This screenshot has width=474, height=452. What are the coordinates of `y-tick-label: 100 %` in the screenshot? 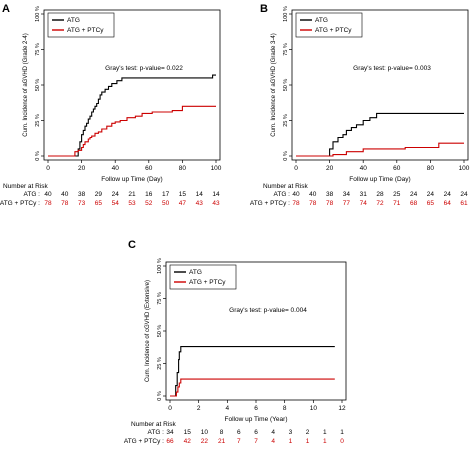 It's located at (286, 14).